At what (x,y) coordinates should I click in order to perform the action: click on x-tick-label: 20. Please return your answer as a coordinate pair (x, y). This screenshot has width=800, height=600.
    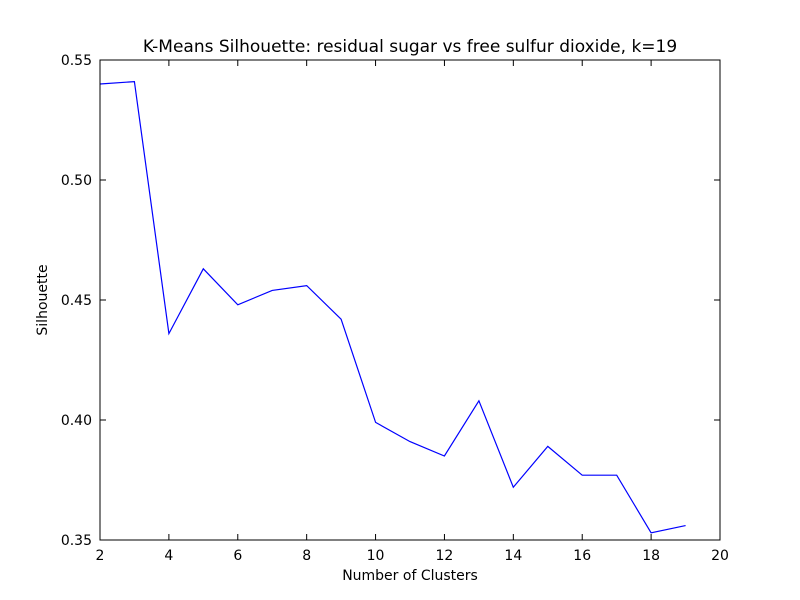
    Looking at the image, I should click on (720, 556).